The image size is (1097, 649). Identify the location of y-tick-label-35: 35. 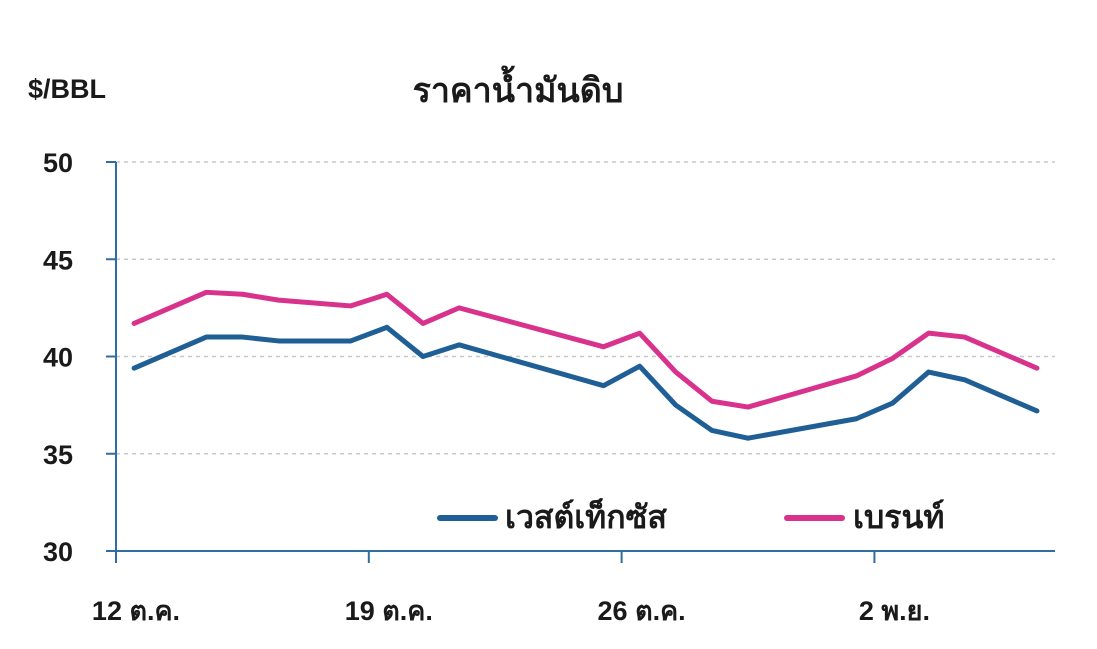
(58, 455).